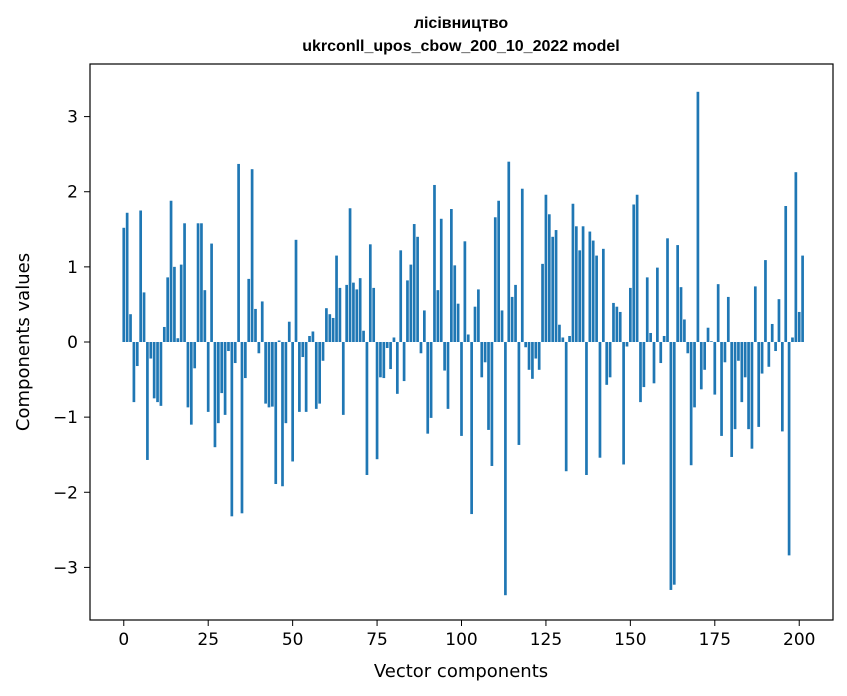 This screenshot has height=696, width=847. I want to click on y-tick-label: −3, so click(65, 568).